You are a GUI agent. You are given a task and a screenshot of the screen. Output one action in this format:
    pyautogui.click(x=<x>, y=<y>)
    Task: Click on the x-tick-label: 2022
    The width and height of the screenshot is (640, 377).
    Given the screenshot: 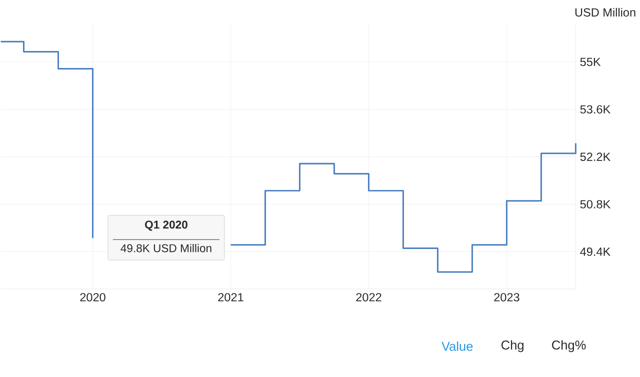 What is the action you would take?
    pyautogui.click(x=369, y=297)
    